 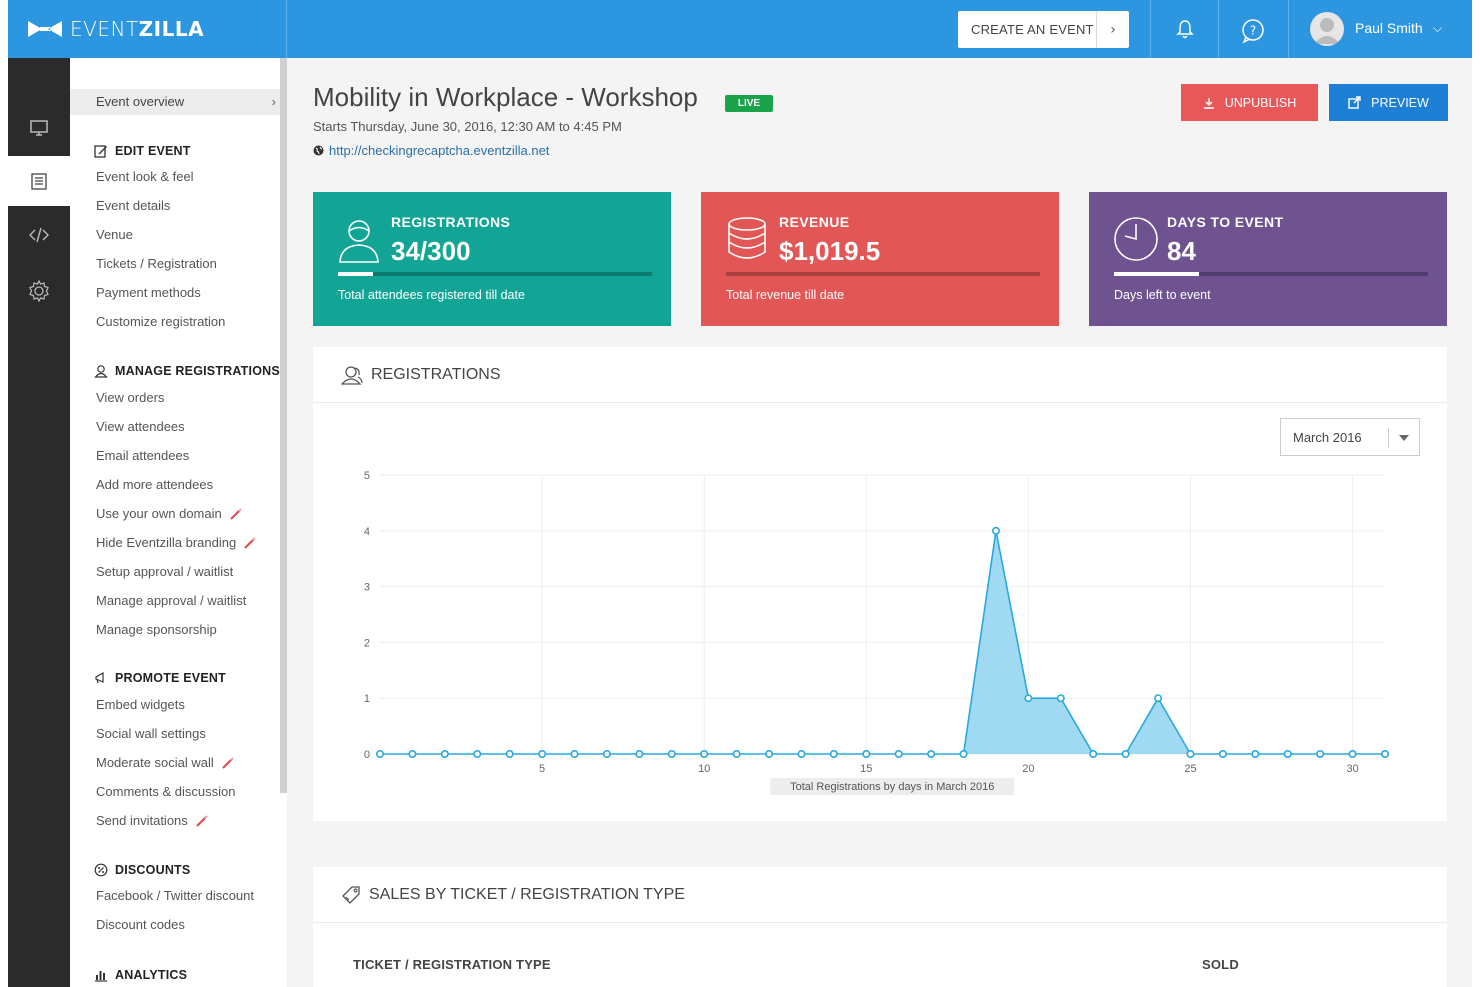 I want to click on magic-wand-icon, so click(x=228, y=762).